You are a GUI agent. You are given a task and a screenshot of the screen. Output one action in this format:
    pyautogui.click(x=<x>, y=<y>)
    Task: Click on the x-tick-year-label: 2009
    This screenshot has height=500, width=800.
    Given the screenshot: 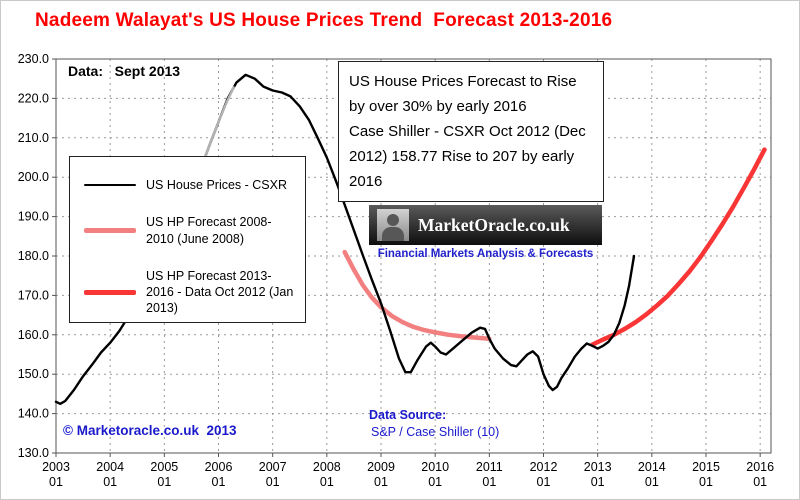 What is the action you would take?
    pyautogui.click(x=381, y=467)
    